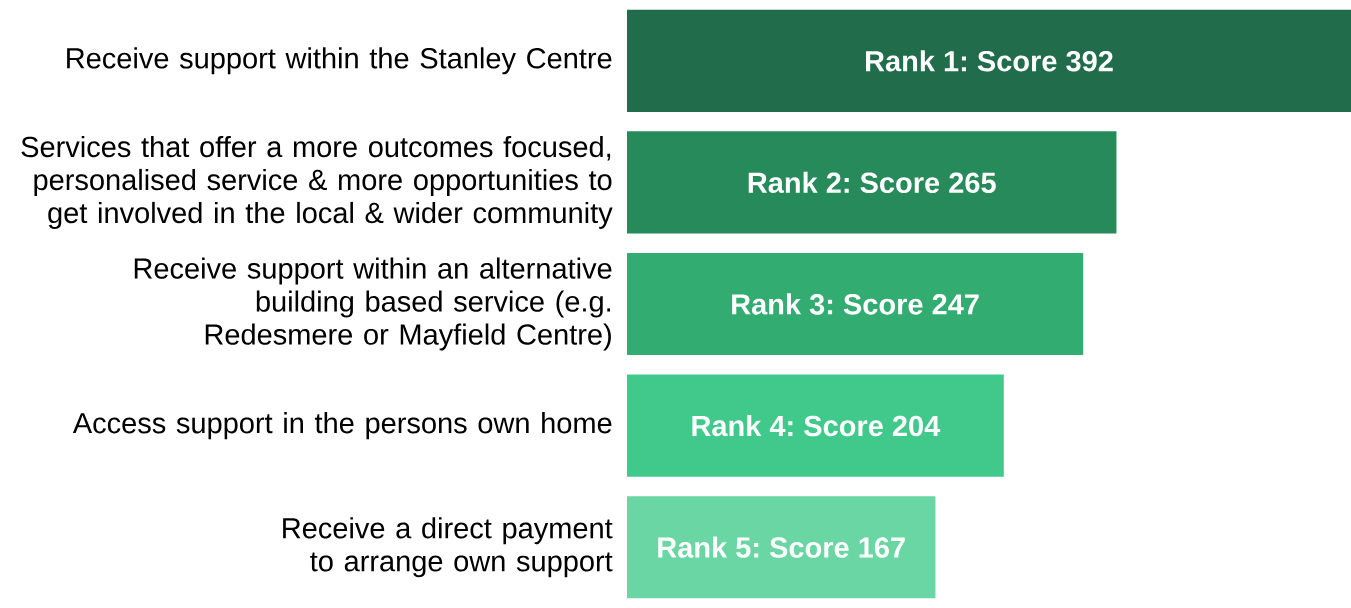 The height and width of the screenshot is (608, 1351). I want to click on y-tick-label: Services that offer a more outcomes focused, personalised service & more opportunities to get involved in the local & wider community, so click(317, 182).